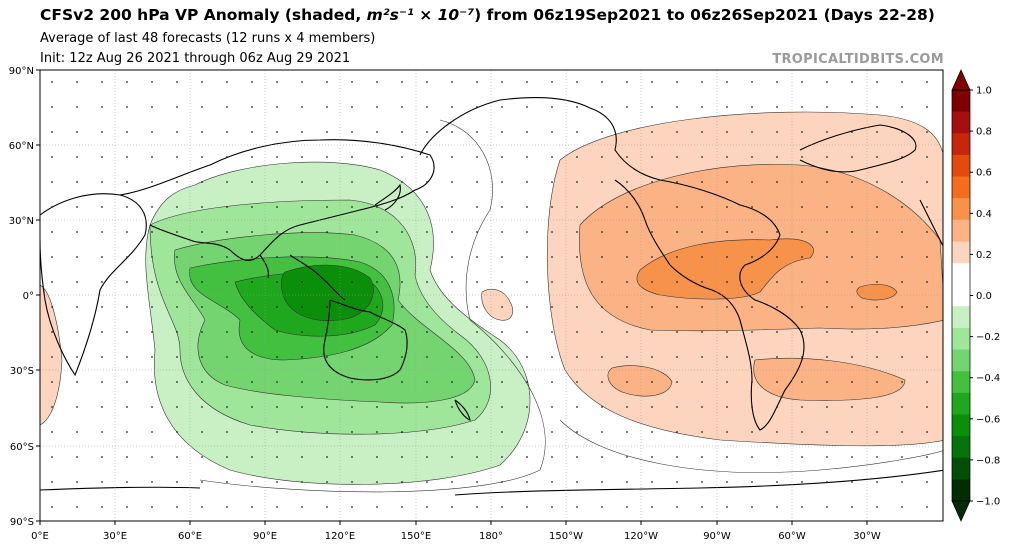 The width and height of the screenshot is (1024, 547). What do you see at coordinates (115, 536) in the screenshot?
I see `lon-label: 30°E` at bounding box center [115, 536].